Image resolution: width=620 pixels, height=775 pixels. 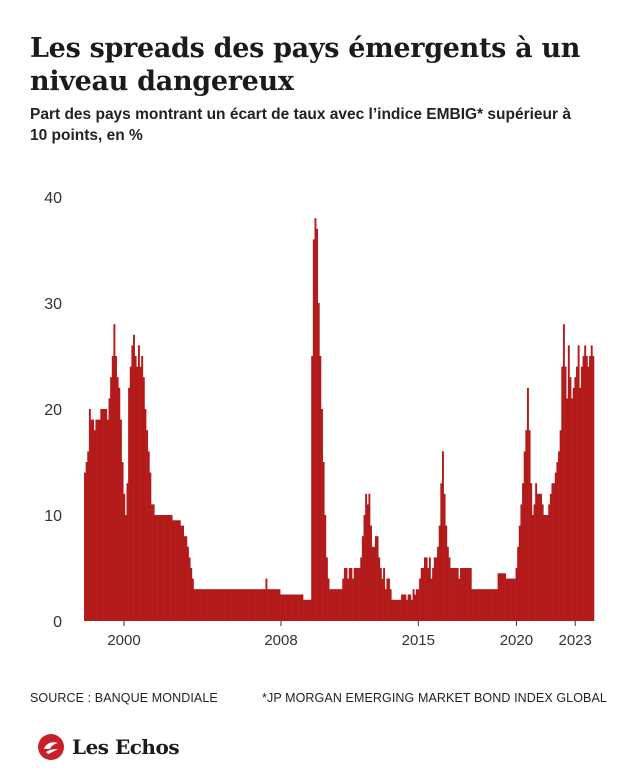 I want to click on x-tick-label: 2023, so click(x=575, y=640).